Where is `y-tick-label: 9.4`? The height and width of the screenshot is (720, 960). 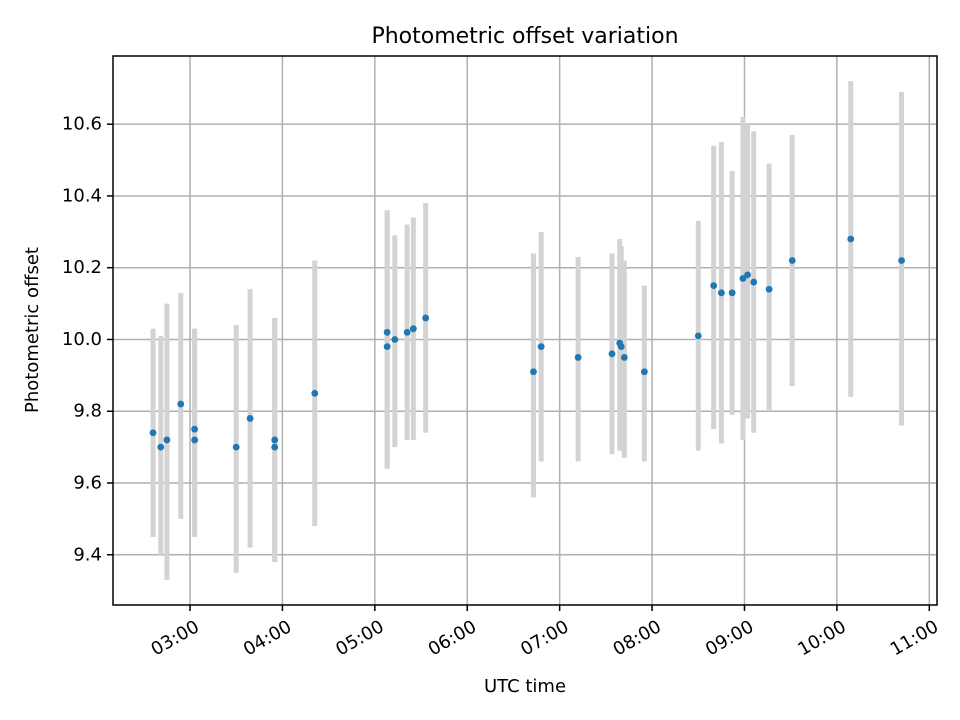 y-tick-label: 9.4 is located at coordinates (87, 554).